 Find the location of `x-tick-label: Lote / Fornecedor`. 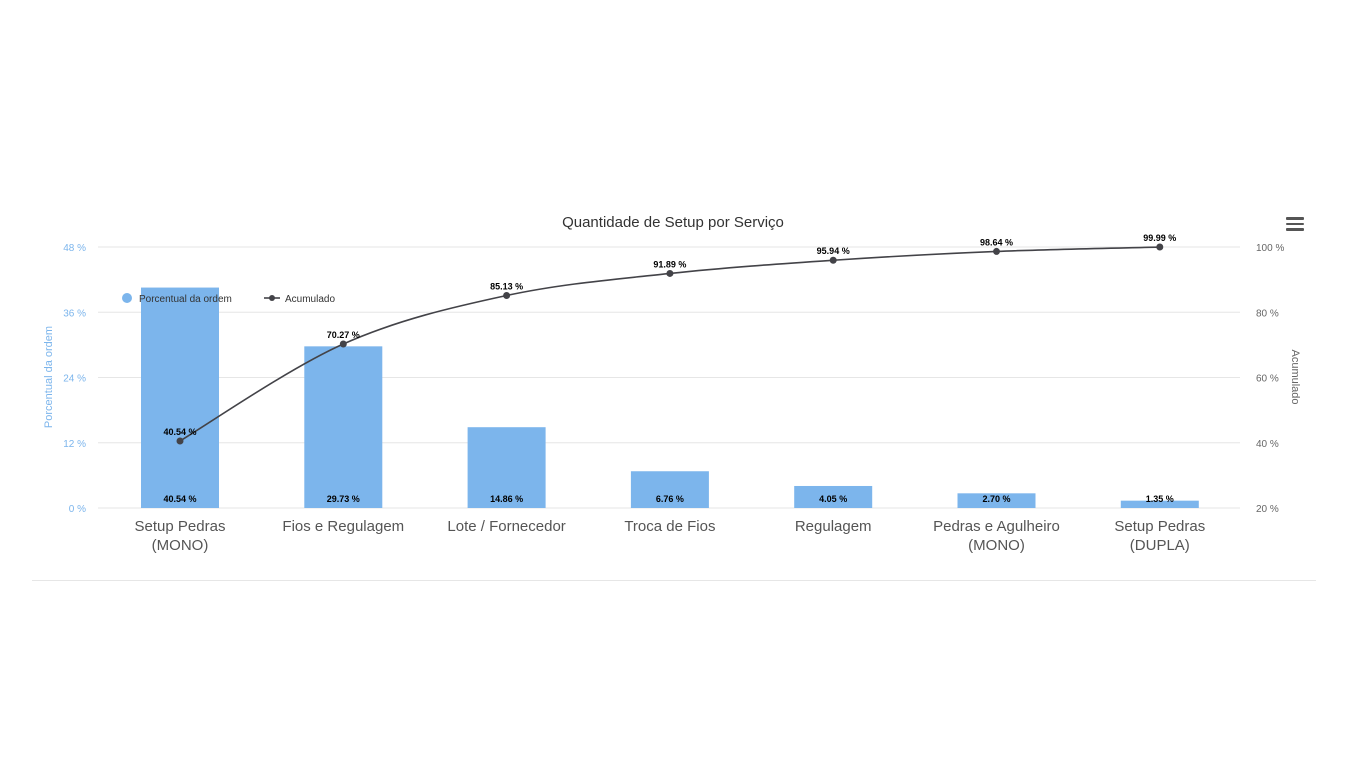

x-tick-label: Lote / Fornecedor is located at coordinates (506, 526).